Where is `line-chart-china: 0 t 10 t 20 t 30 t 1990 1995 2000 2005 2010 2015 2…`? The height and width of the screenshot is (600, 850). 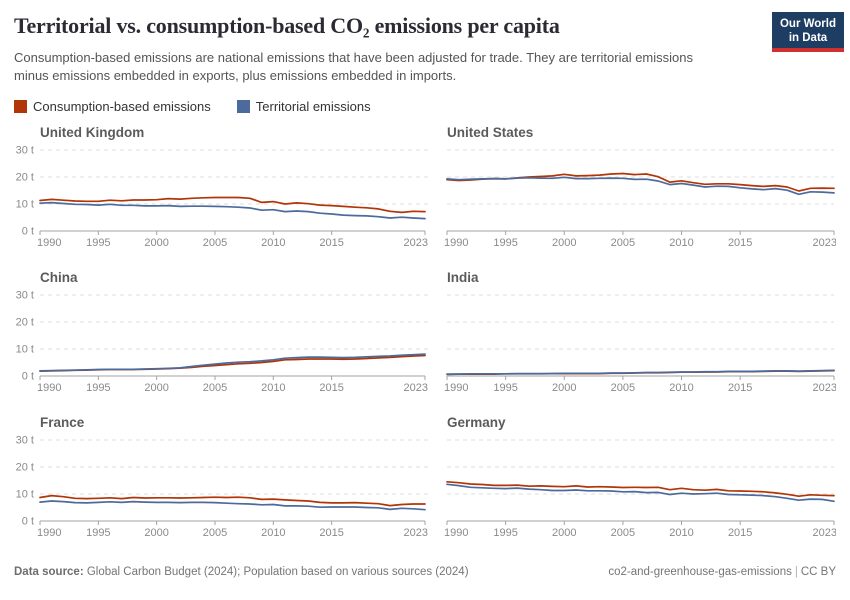 line-chart-china: 0 t 10 t 20 t 30 t 1990 1995 2000 2005 2010 2015 2… is located at coordinates (223, 342).